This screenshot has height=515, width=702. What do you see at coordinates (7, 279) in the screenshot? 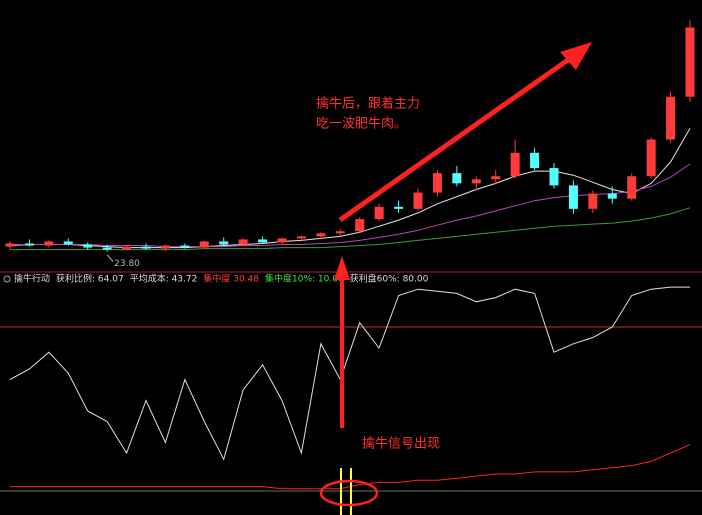
I see `header-icon` at bounding box center [7, 279].